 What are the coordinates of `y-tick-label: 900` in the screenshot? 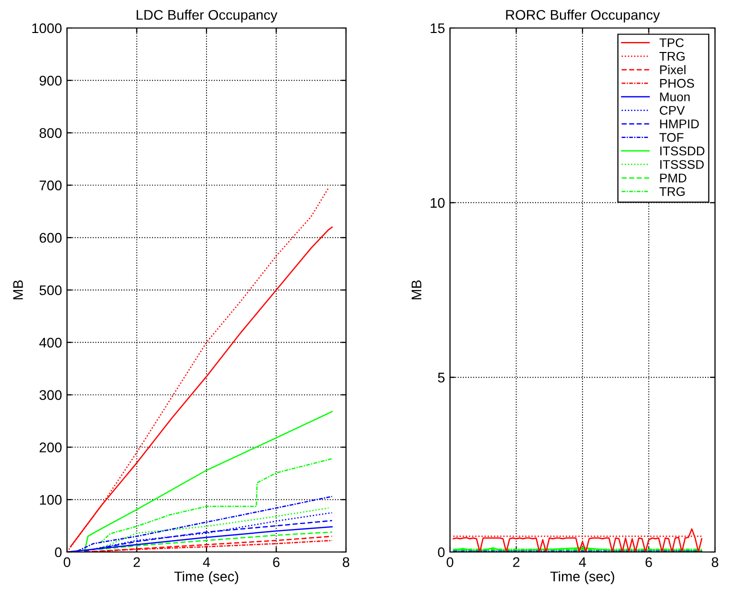 It's located at (51, 81).